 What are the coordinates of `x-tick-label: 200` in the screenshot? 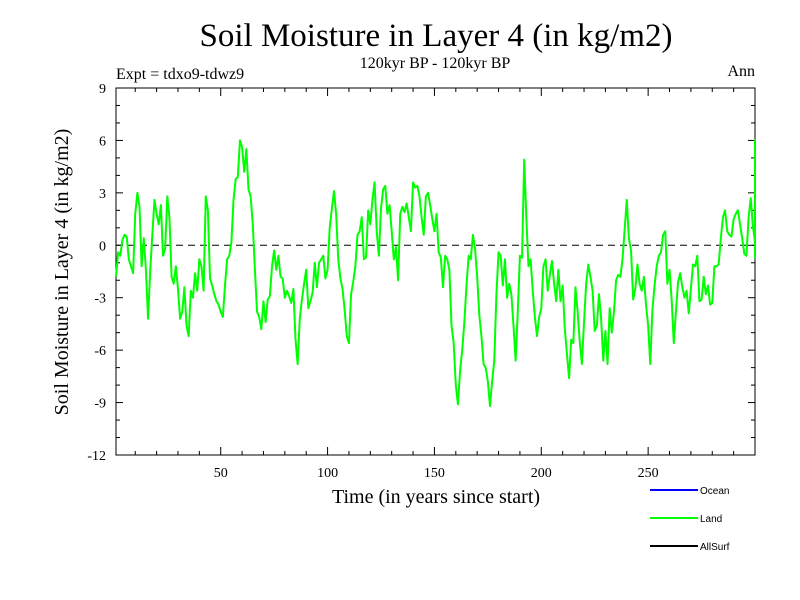 It's located at (541, 473).